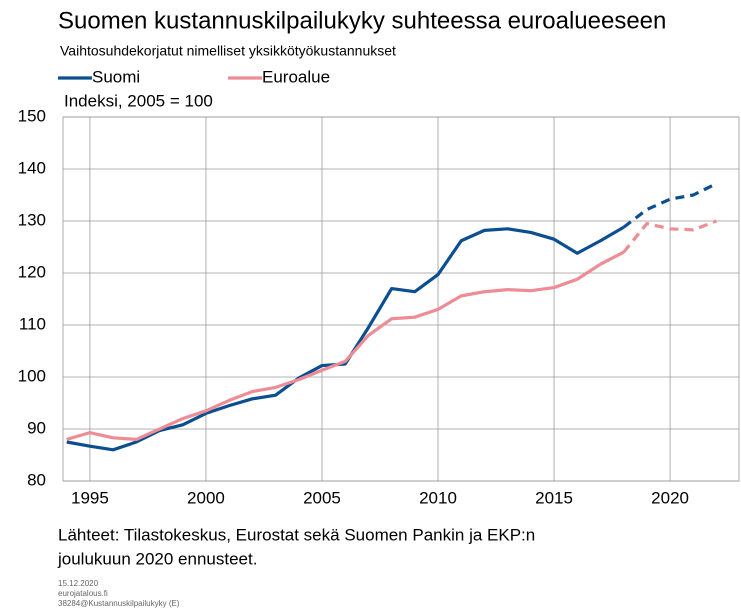 This screenshot has height=615, width=741. I want to click on y-tick-label: 140, so click(32, 167).